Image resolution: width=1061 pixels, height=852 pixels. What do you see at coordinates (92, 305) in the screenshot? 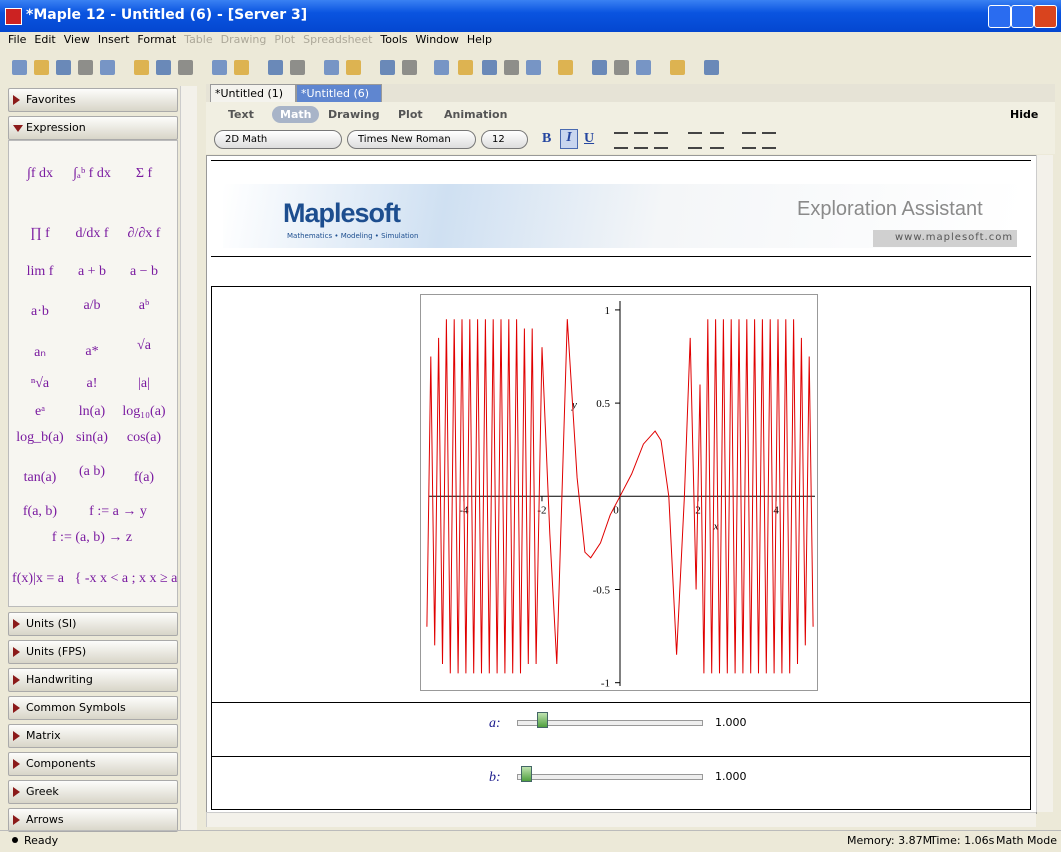
I see `palette-item: a/b` at bounding box center [92, 305].